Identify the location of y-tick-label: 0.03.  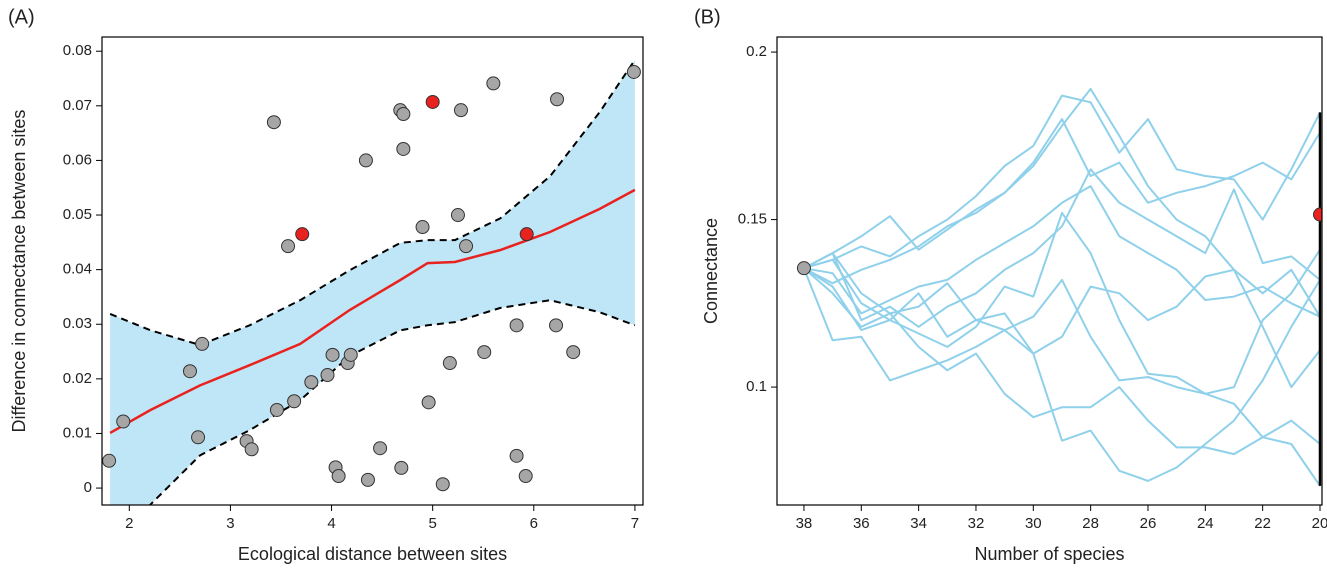
(77, 323).